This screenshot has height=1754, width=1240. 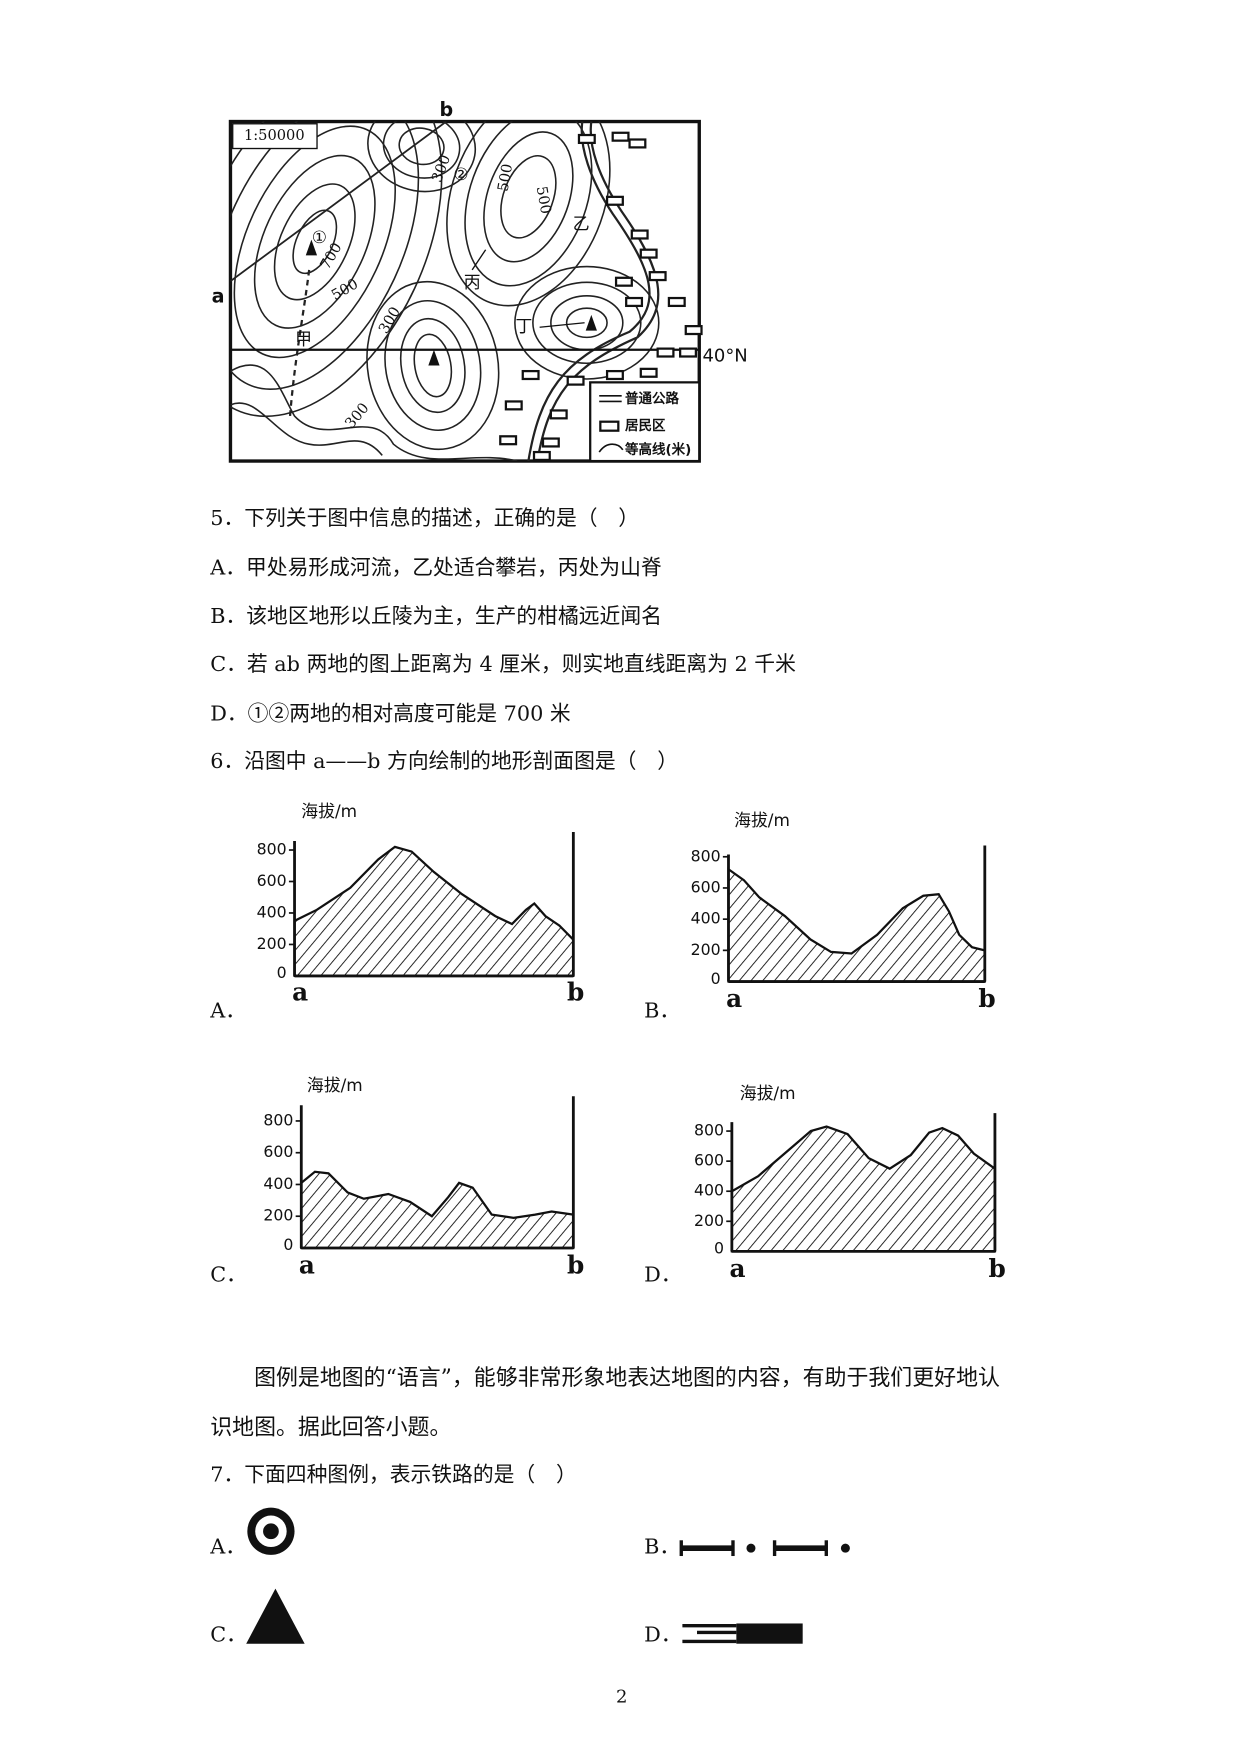 I want to click on point-label: b, so click(x=446, y=109).